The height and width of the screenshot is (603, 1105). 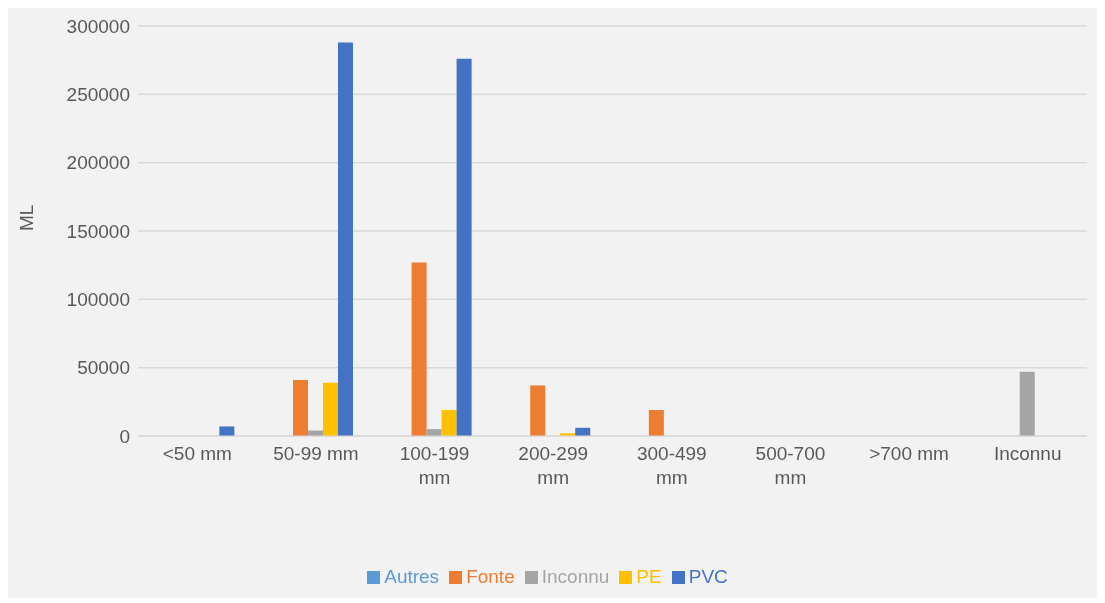 I want to click on y-tick-label: 50000, so click(x=103, y=368).